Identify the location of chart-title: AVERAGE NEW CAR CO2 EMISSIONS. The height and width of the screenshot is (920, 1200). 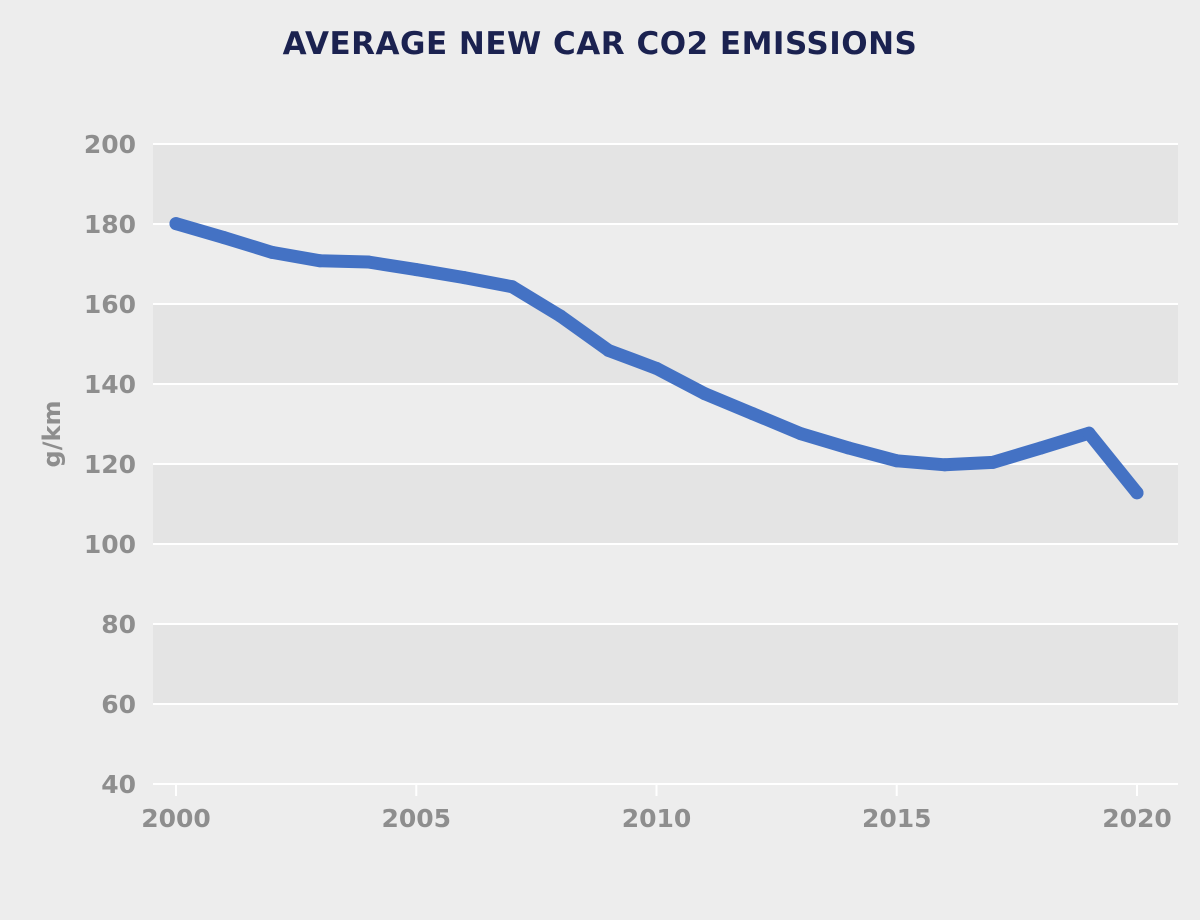
(600, 44).